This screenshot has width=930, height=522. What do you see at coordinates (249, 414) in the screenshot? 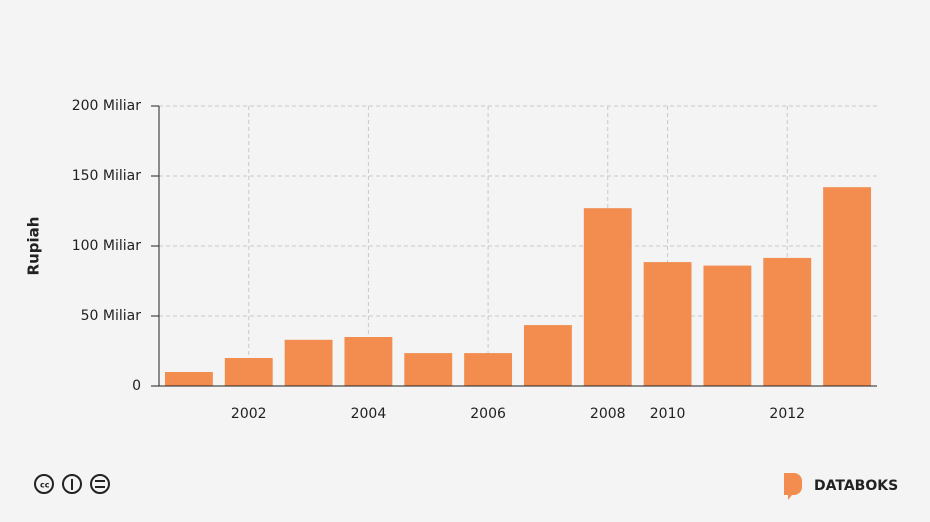
I see `x-tick-label: 2002` at bounding box center [249, 414].